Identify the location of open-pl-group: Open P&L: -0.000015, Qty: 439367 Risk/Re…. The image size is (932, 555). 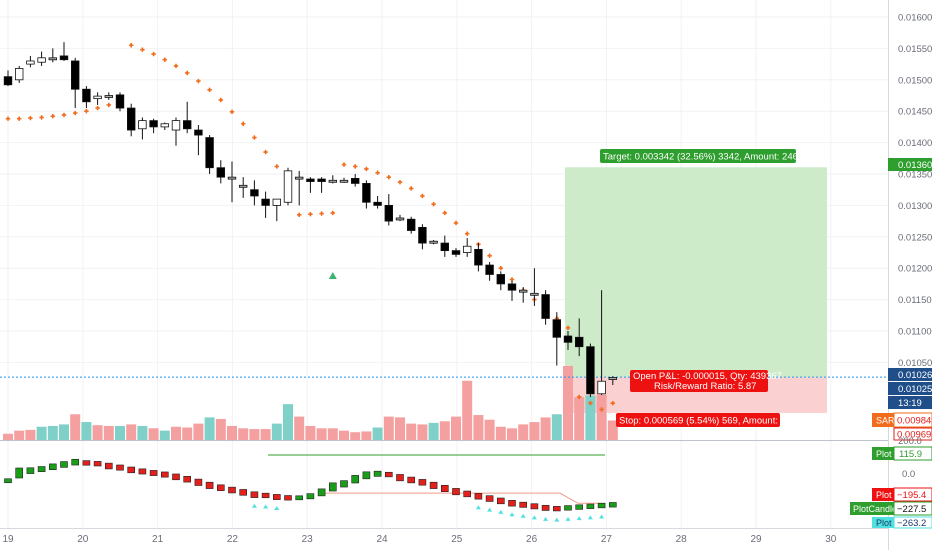
(706, 381).